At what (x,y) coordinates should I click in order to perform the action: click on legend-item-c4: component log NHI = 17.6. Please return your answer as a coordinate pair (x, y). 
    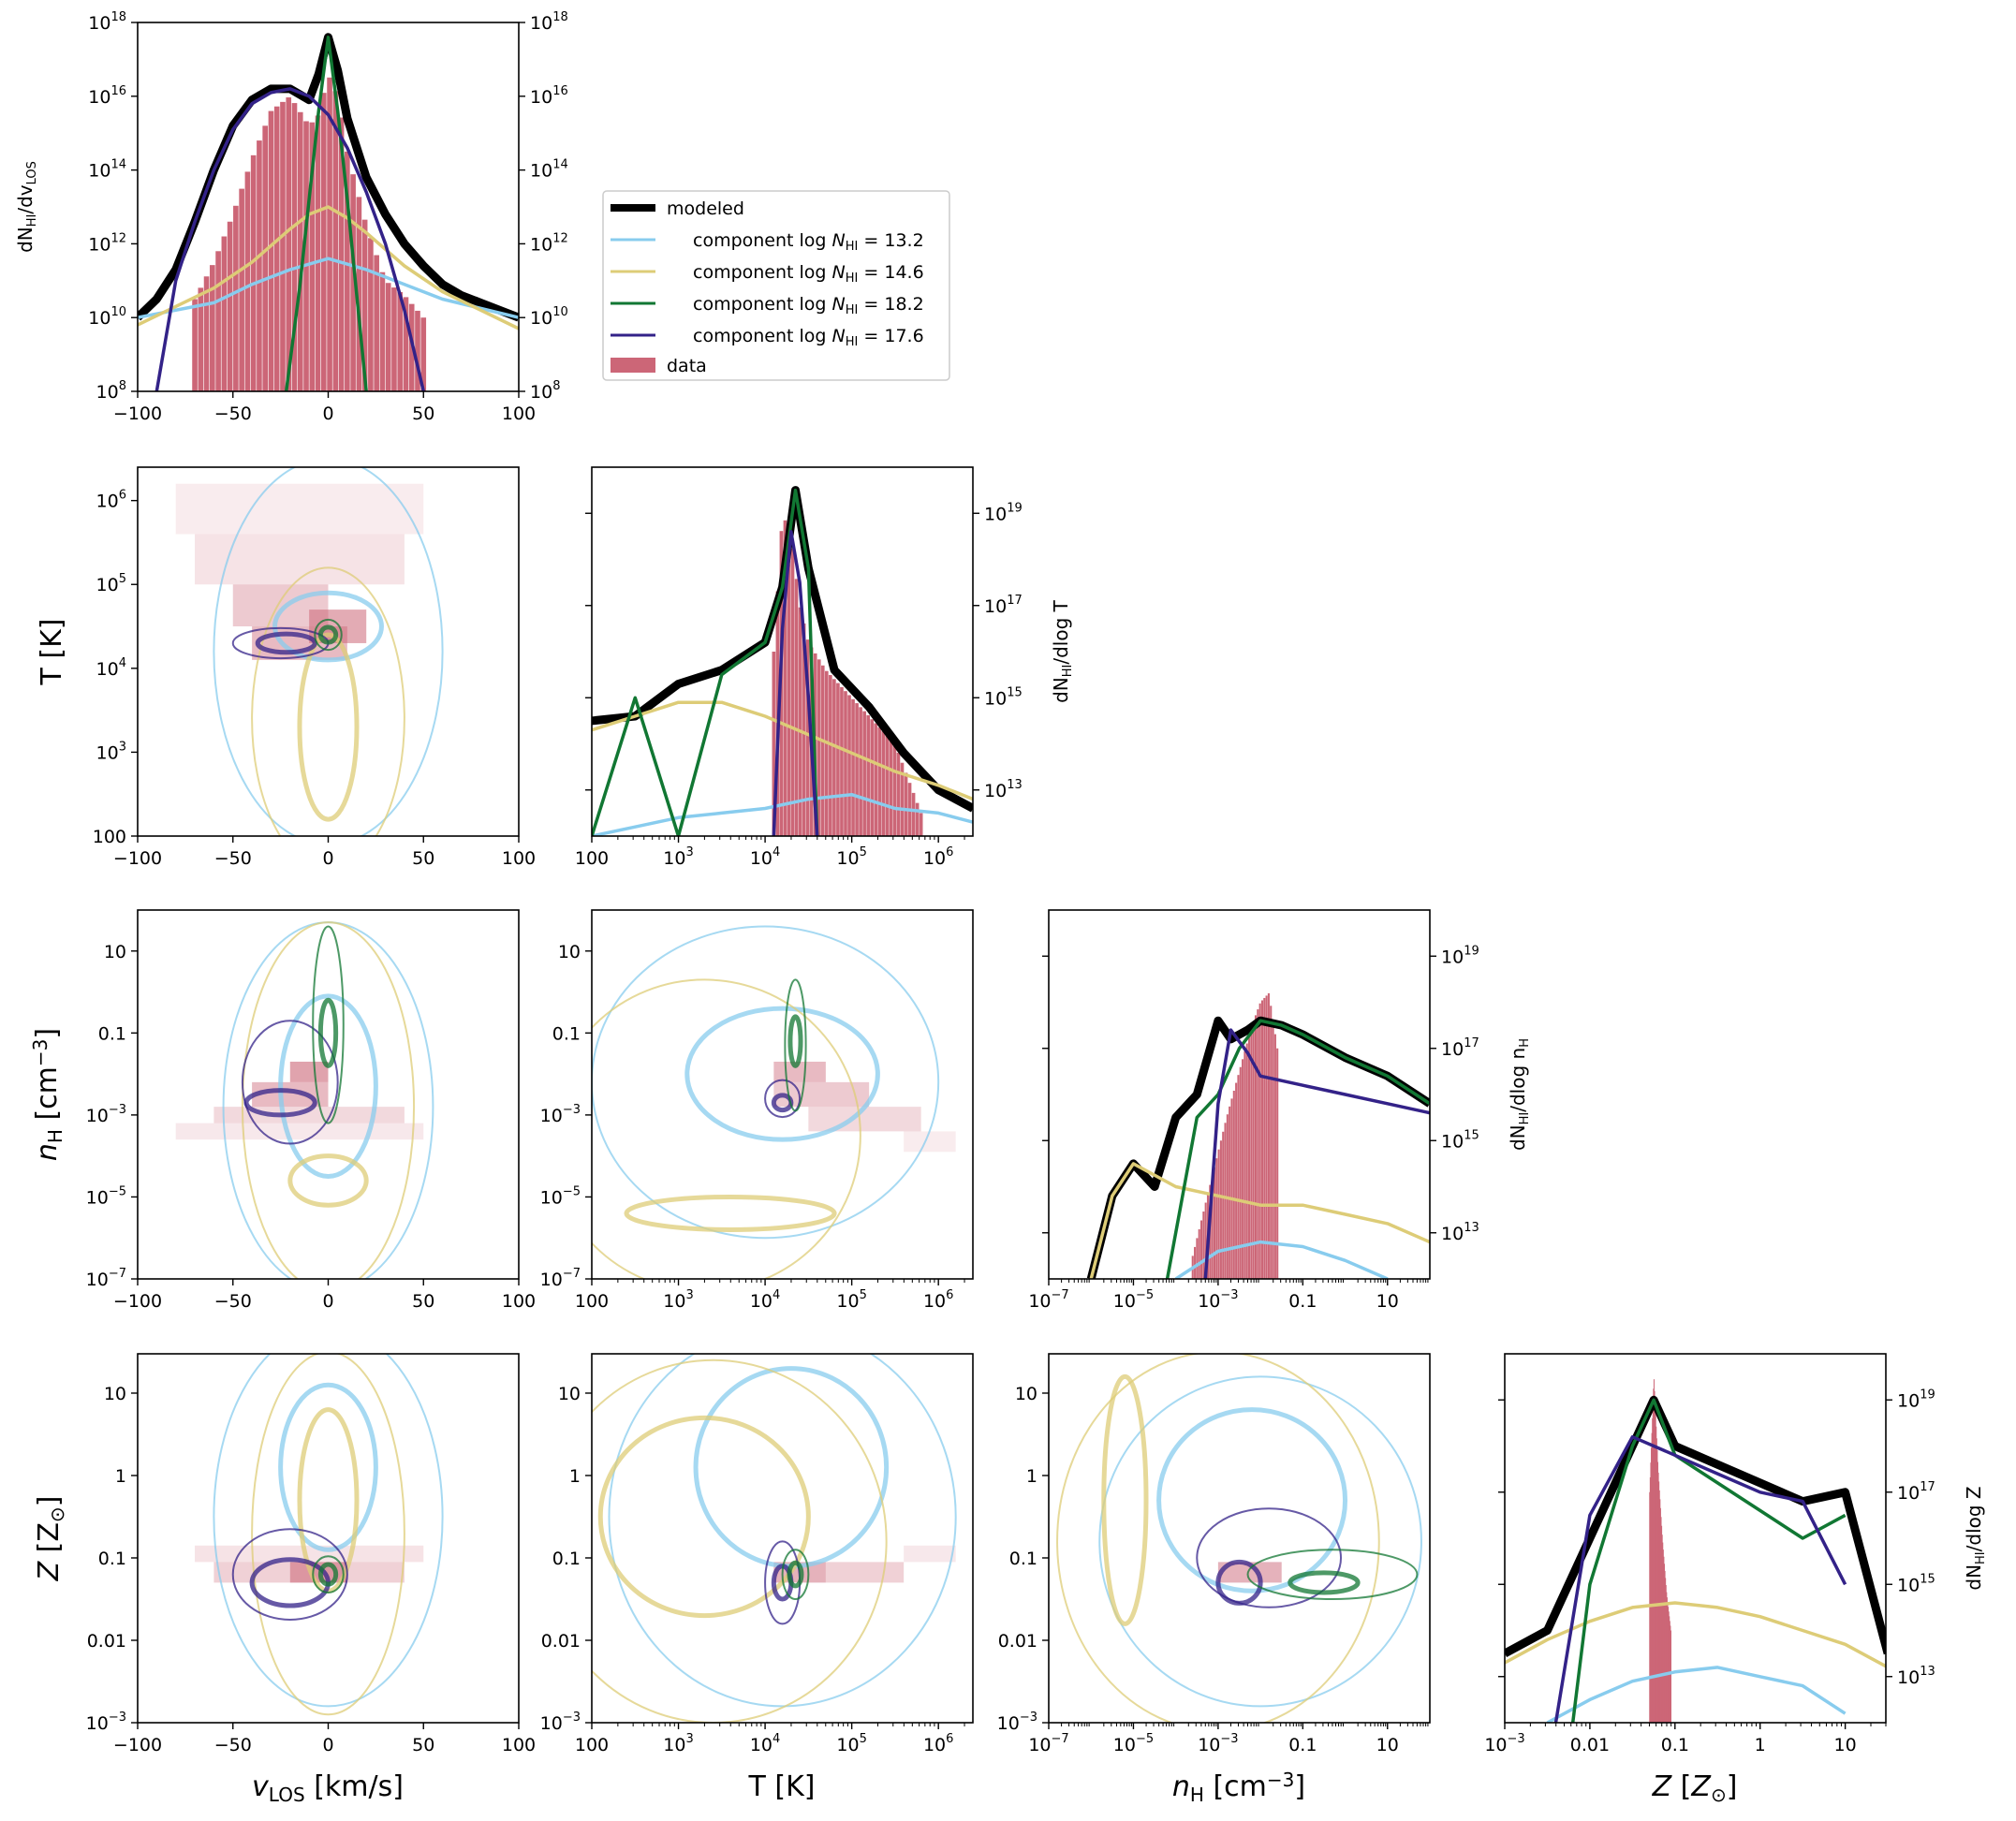
    Looking at the image, I should click on (768, 337).